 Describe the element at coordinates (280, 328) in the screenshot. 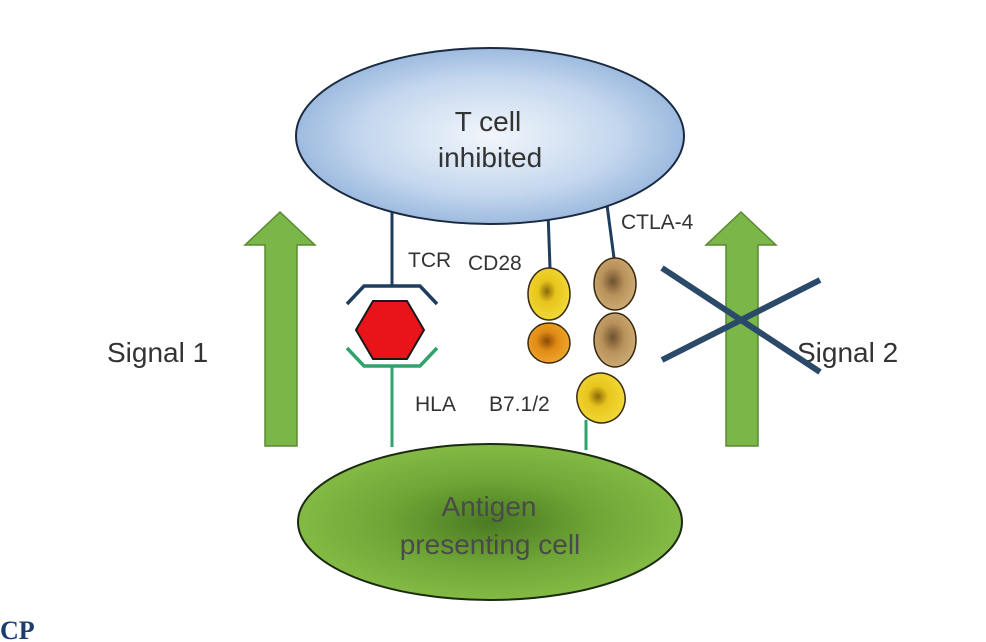

I see `signal1-arrow` at that location.